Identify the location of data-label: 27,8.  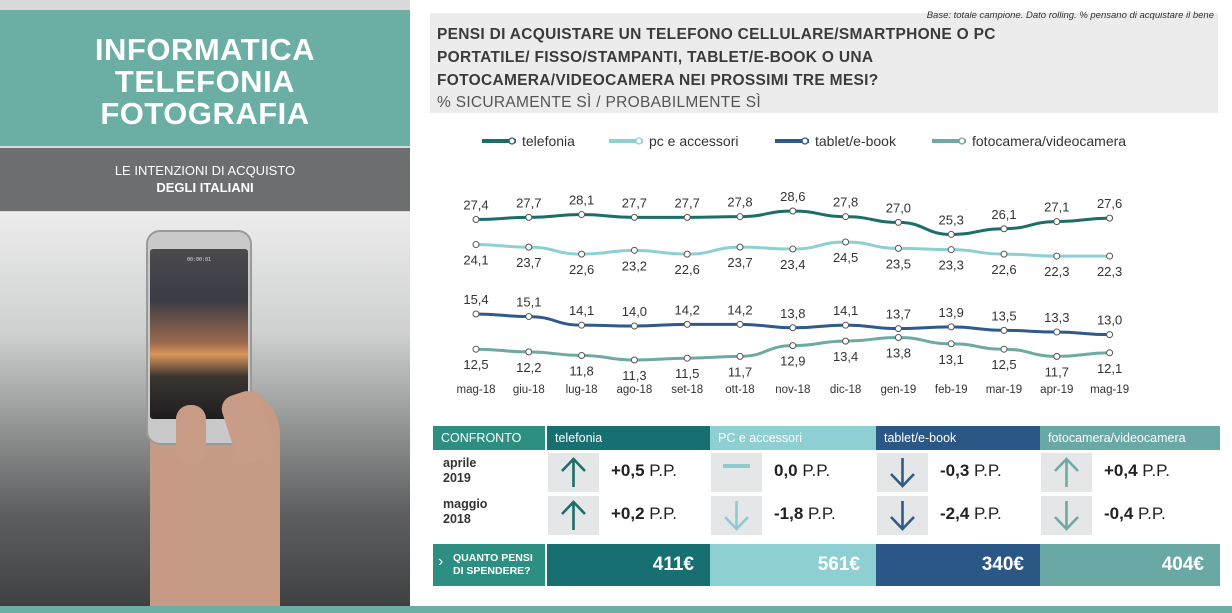
(739, 202).